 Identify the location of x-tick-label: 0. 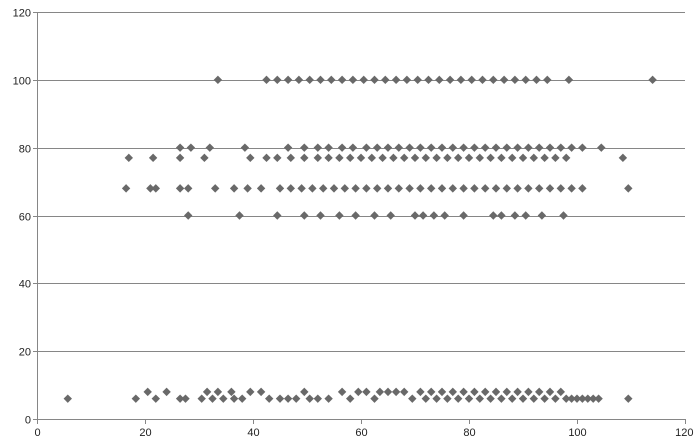
(37, 433).